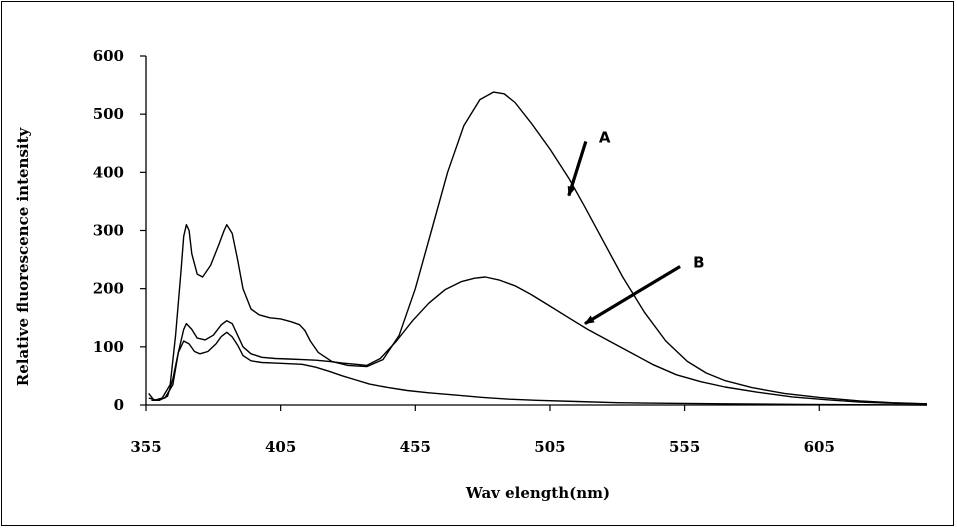 Image resolution: width=957 pixels, height=529 pixels. I want to click on y-tick-label: 400, so click(108, 172).